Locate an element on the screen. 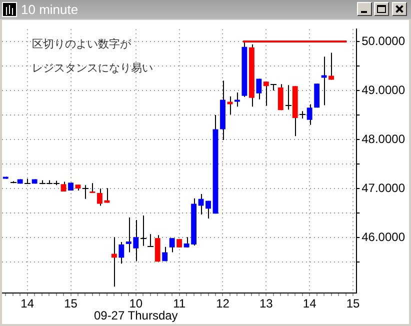 Image resolution: width=411 pixels, height=326 pixels. annotation: レジスタンスになり易い is located at coordinates (92, 68).